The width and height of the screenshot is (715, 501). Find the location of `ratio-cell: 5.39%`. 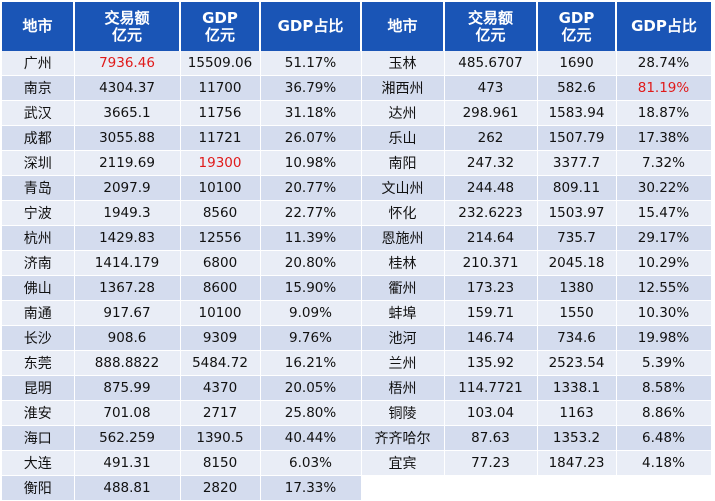

ratio-cell: 5.39% is located at coordinates (664, 363).